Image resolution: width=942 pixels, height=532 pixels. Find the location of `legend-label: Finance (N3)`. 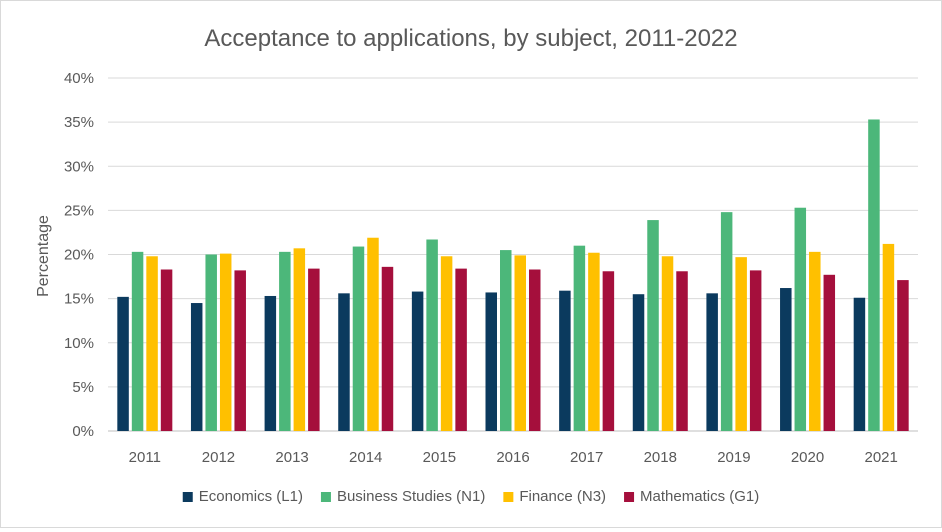

legend-label: Finance (N3) is located at coordinates (562, 496).